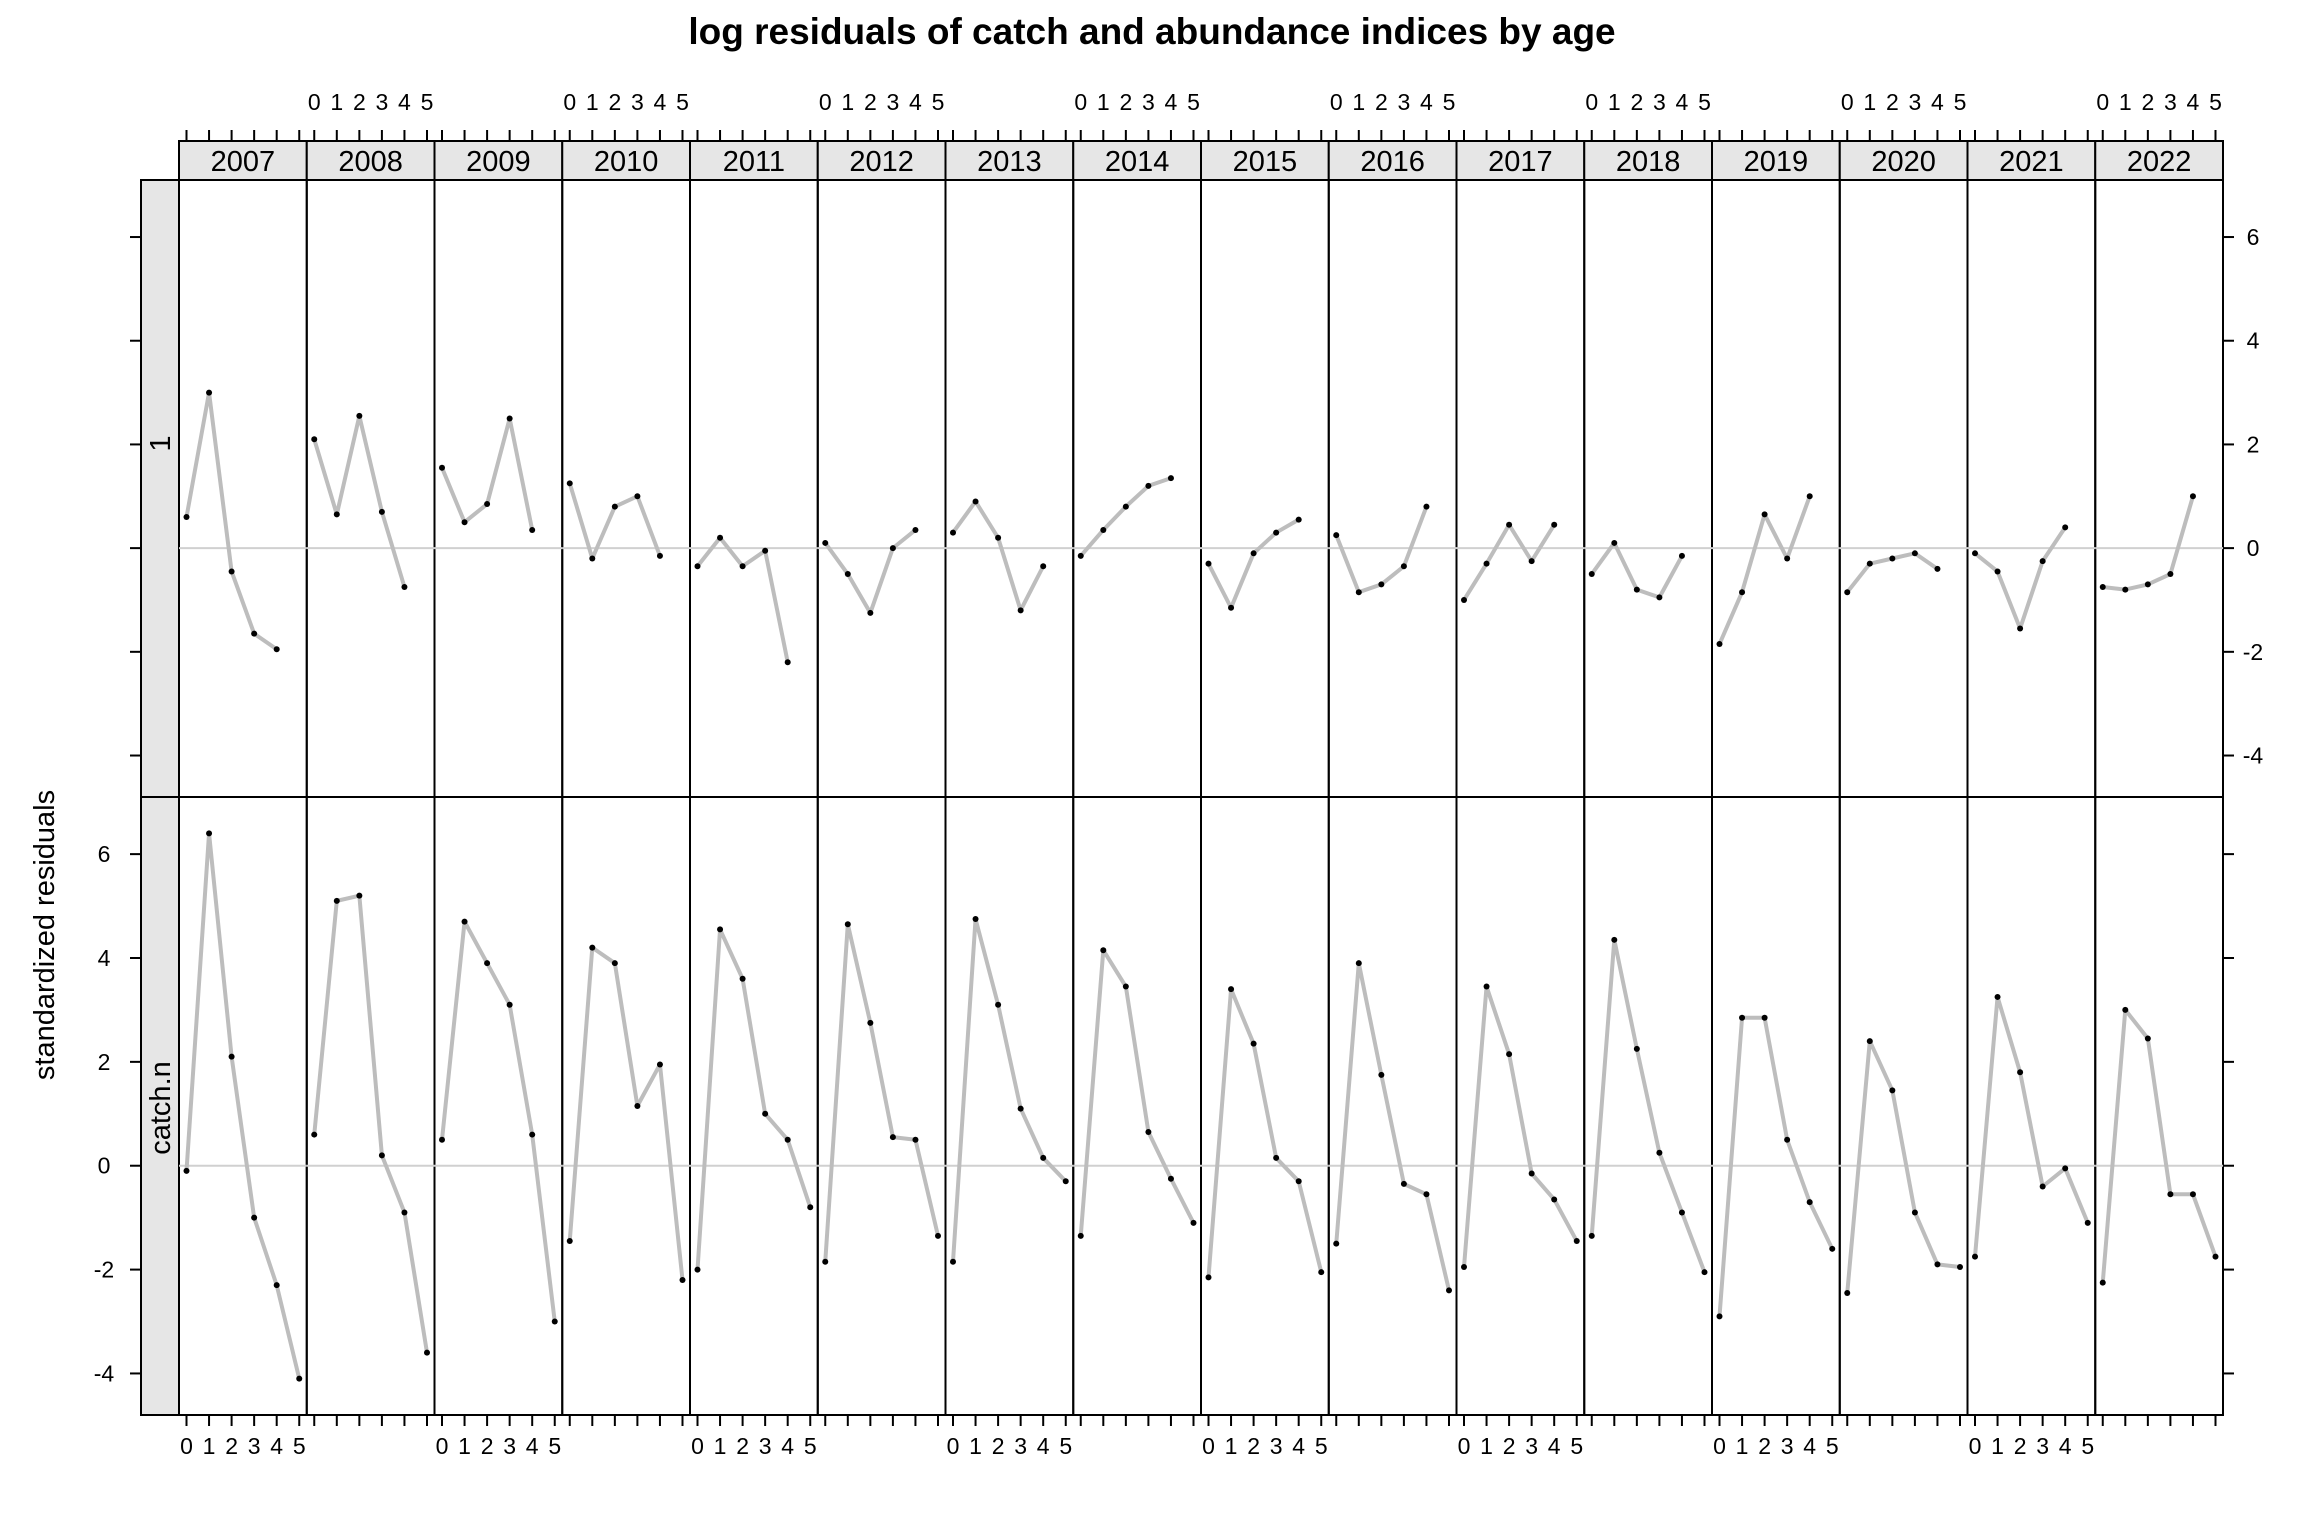 The image size is (2304, 1536). Describe the element at coordinates (1520, 162) in the screenshot. I see `year-strip-label: 2017` at that location.